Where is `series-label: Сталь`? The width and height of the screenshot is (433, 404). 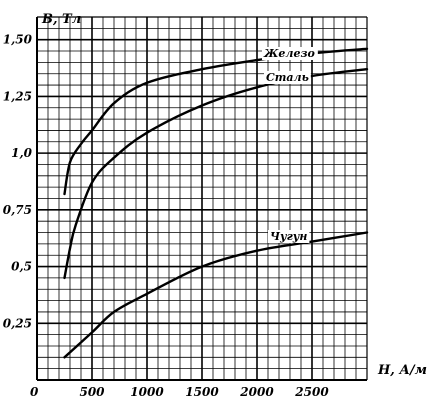
series-label: Сталь is located at coordinates (287, 77).